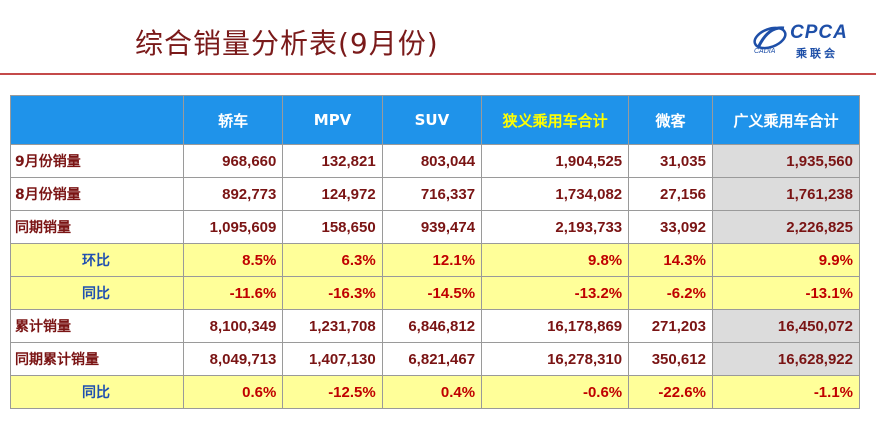 This screenshot has width=876, height=430. What do you see at coordinates (786, 293) in the screenshot?
I see `table-cell: -13.1%` at bounding box center [786, 293].